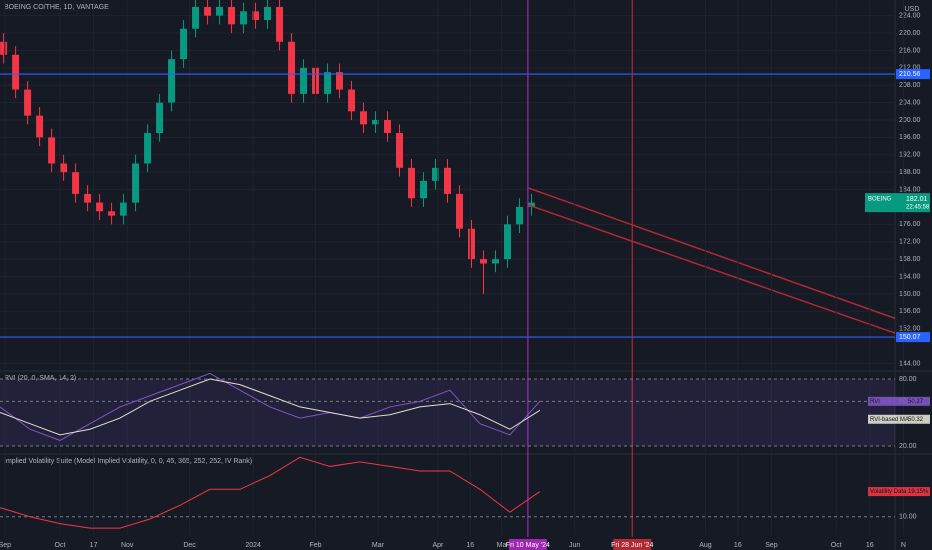  I want to click on y-tick-label: 208.00, so click(910, 85).